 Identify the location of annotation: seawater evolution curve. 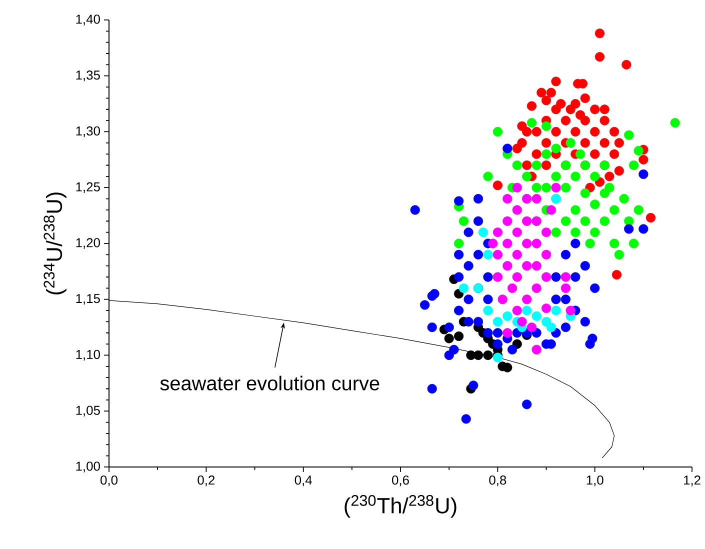
(270, 383).